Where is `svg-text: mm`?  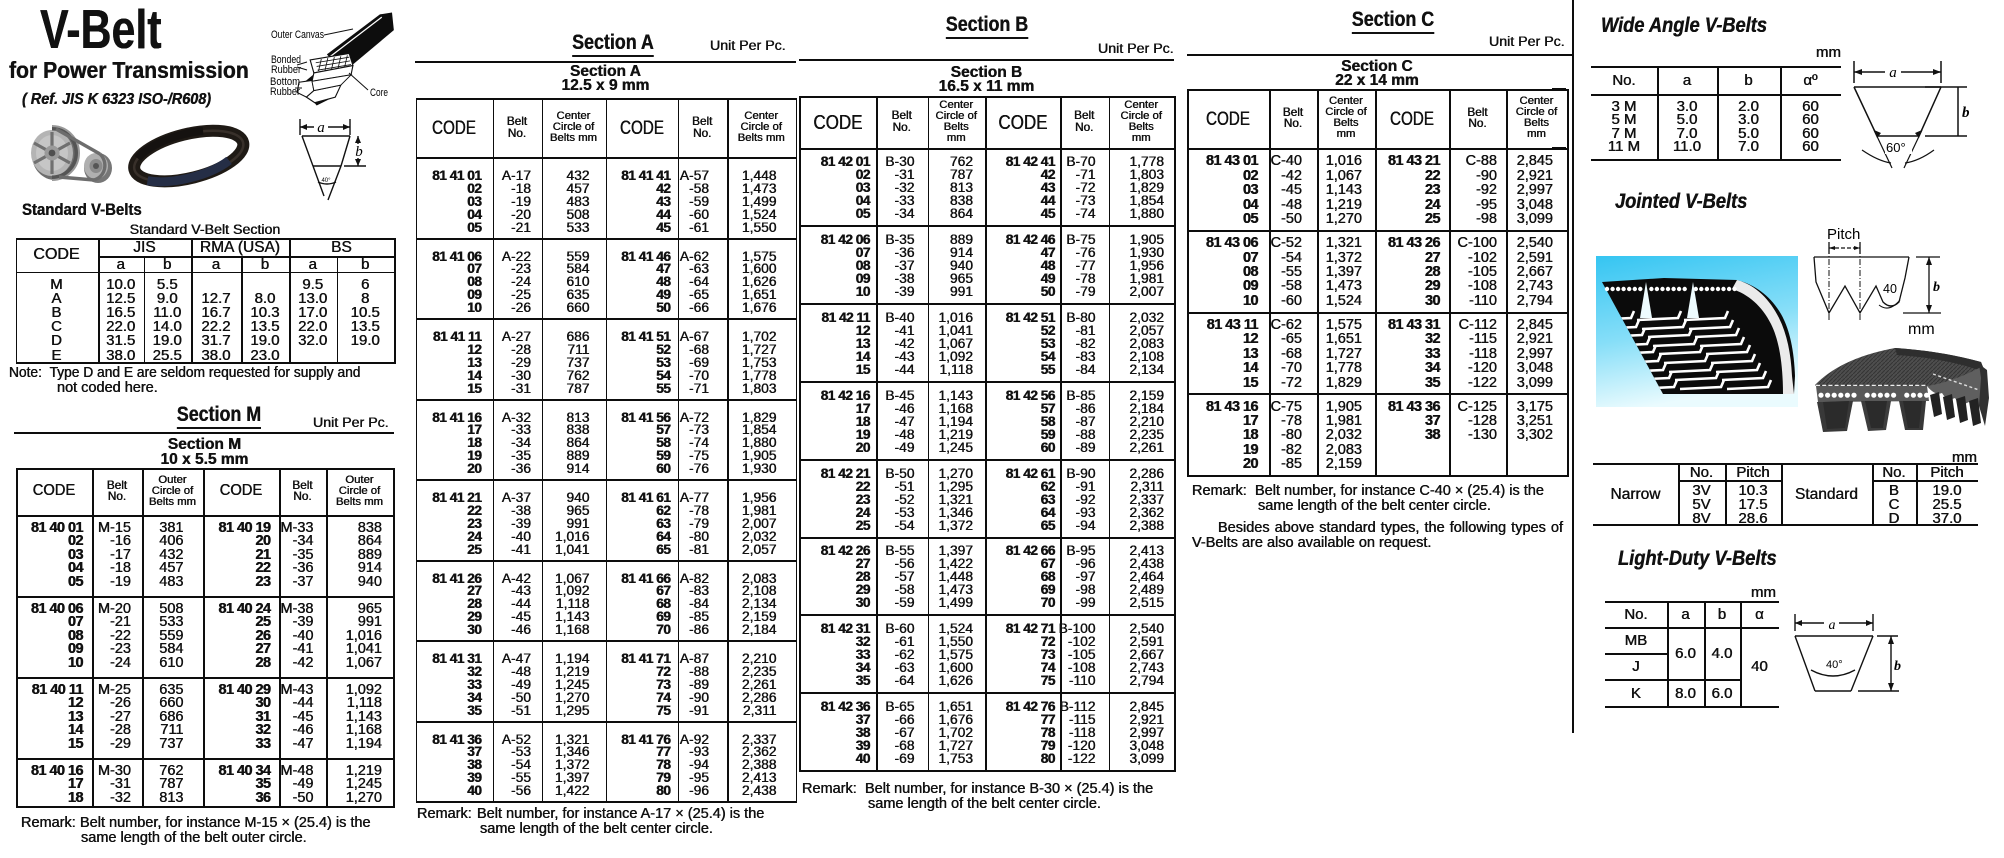
svg-text: mm is located at coordinates (1921, 329).